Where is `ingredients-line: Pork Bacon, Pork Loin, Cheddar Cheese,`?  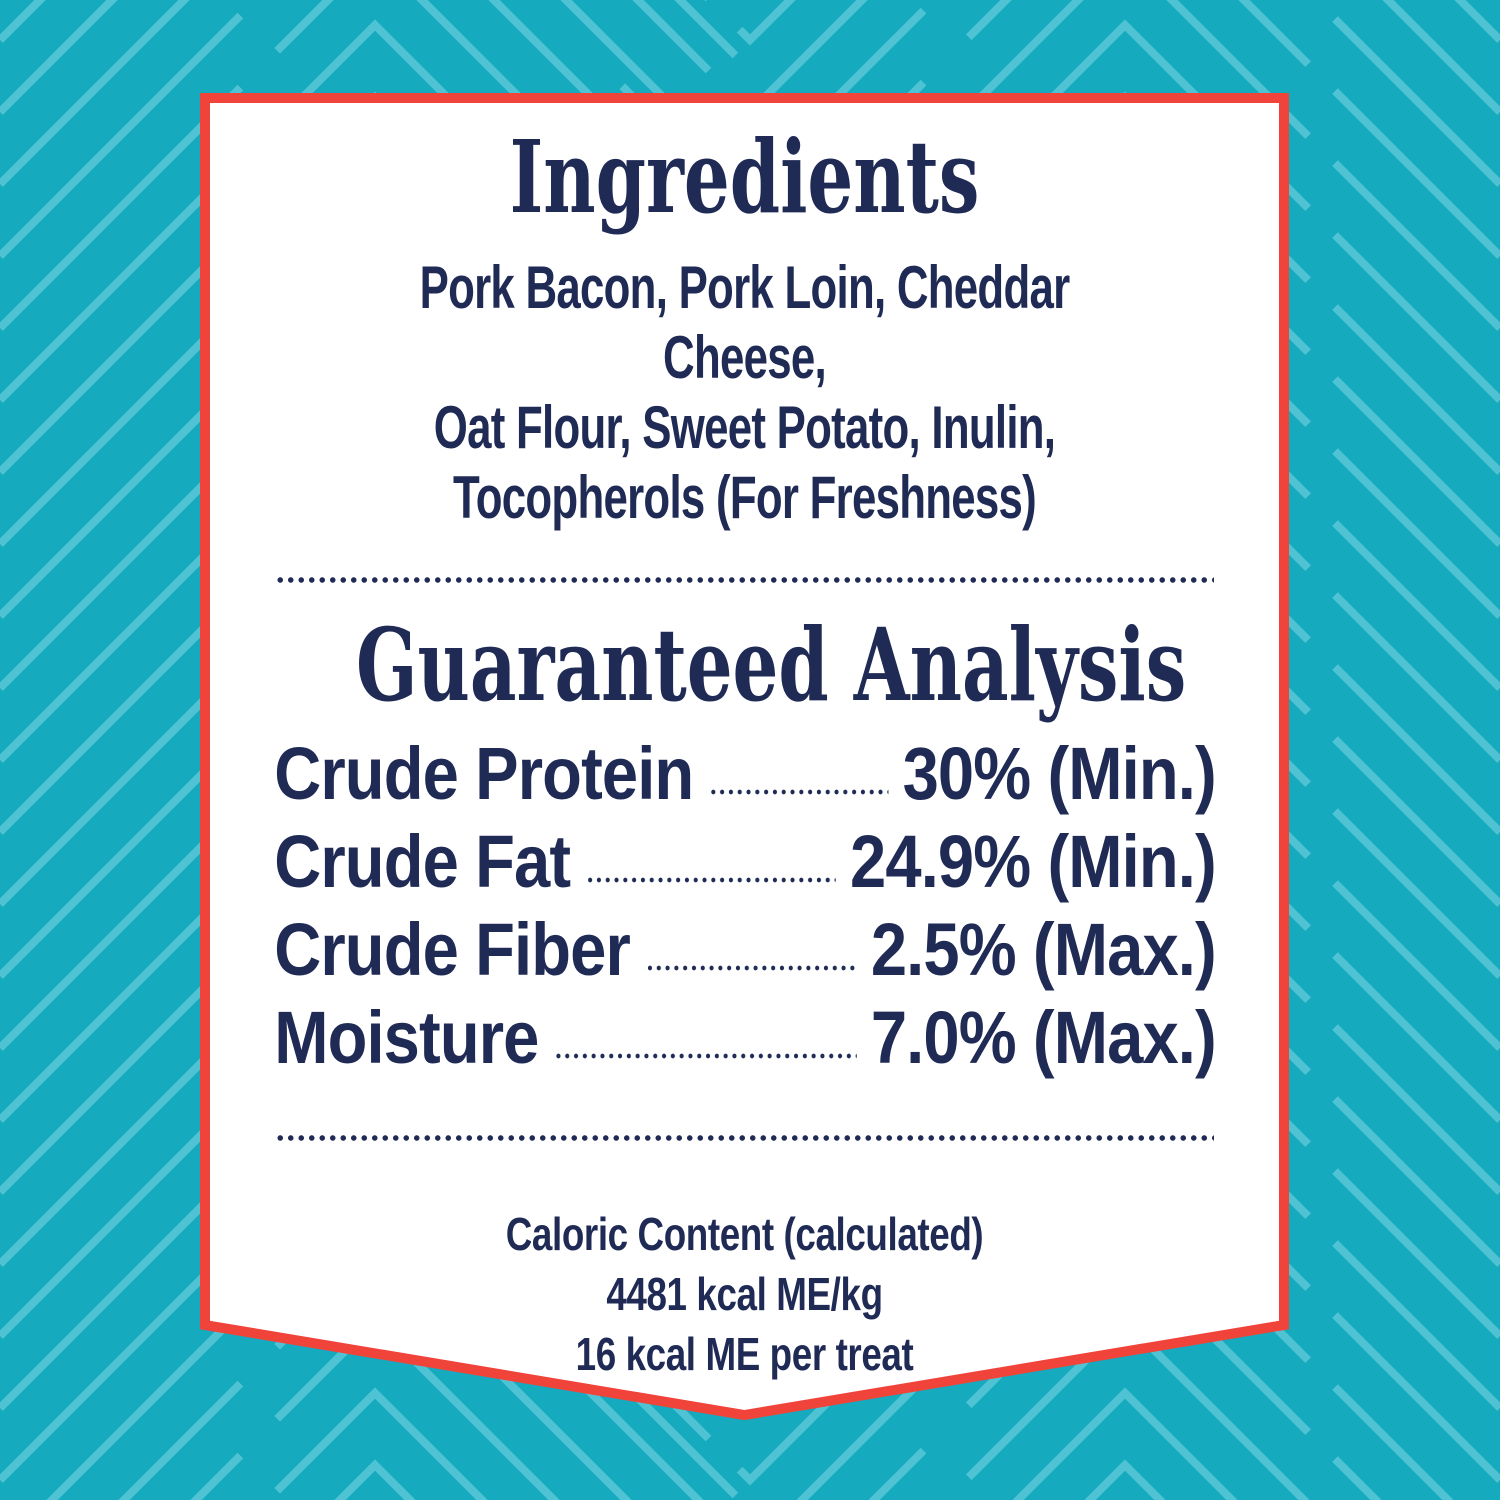
ingredients-line: Pork Bacon, Pork Loin, Cheddar Cheese, is located at coordinates (745, 322).